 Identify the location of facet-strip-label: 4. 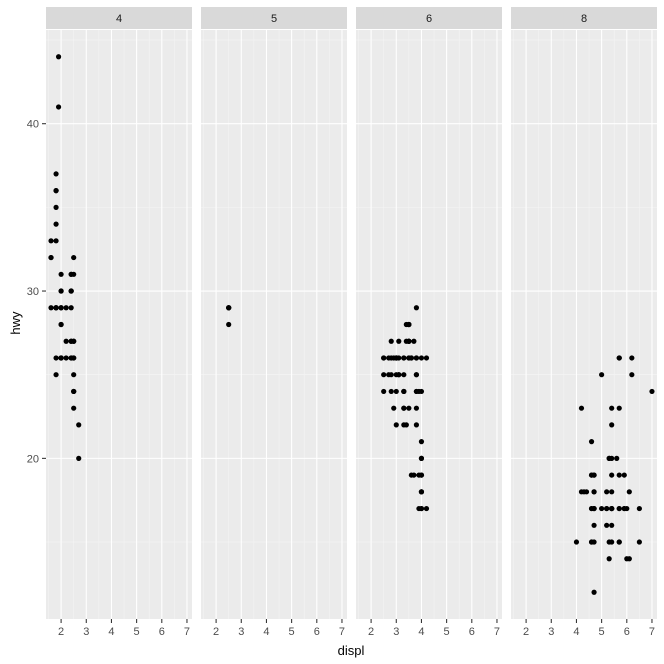
(119, 19).